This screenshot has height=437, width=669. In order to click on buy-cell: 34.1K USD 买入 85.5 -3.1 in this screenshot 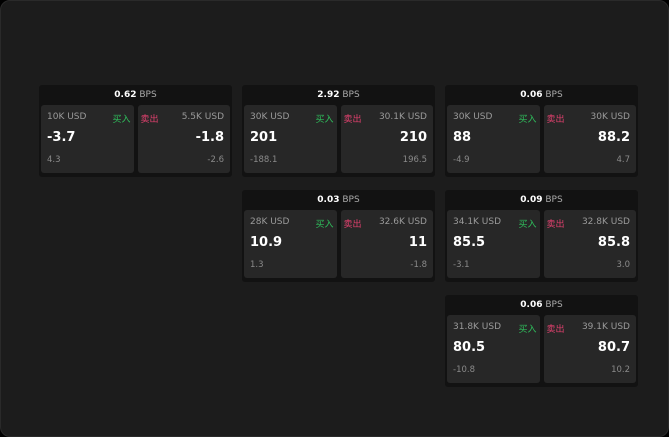, I will do `click(493, 244)`.